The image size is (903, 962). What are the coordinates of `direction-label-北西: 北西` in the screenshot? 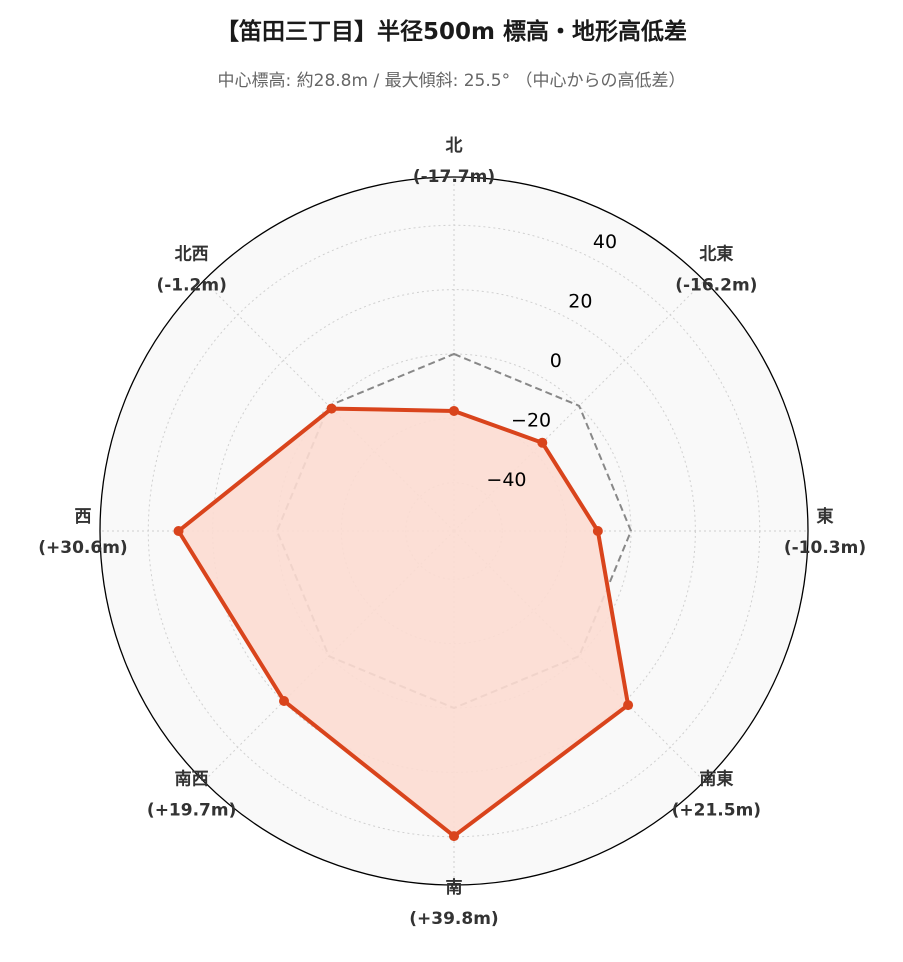 It's located at (192, 255).